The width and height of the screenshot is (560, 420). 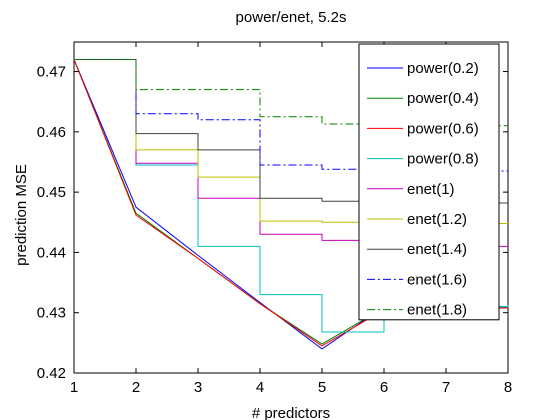 What do you see at coordinates (291, 412) in the screenshot?
I see `x-axis-label: # predictors` at bounding box center [291, 412].